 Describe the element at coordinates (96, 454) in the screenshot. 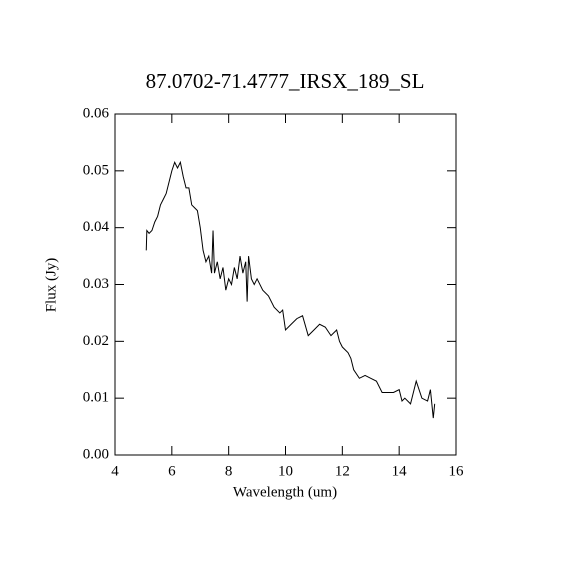

I see `y-tick-label: 0.00` at that location.